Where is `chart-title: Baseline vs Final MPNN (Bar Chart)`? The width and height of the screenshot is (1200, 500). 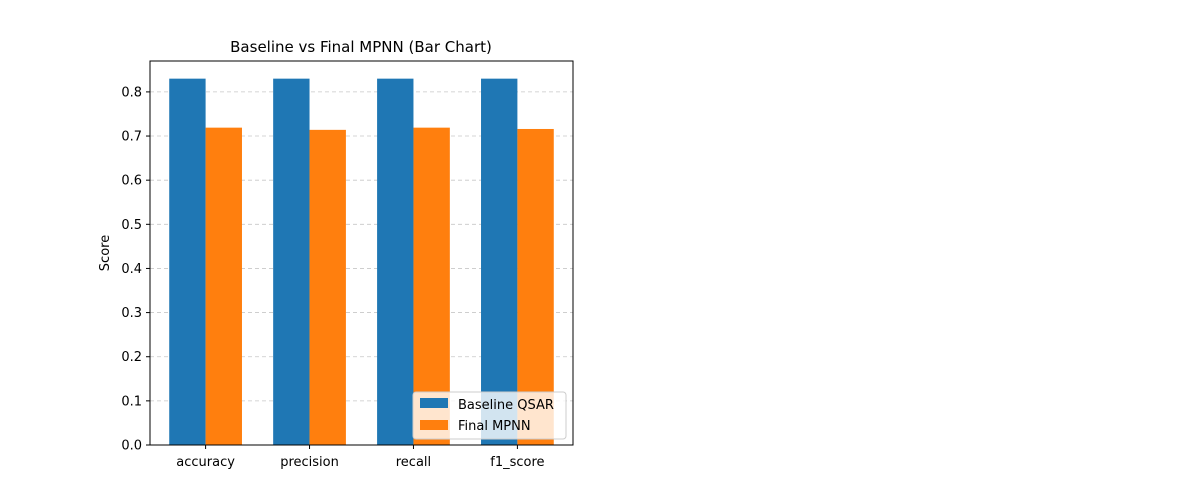 chart-title: Baseline vs Final MPNN (Bar Chart) is located at coordinates (361, 47).